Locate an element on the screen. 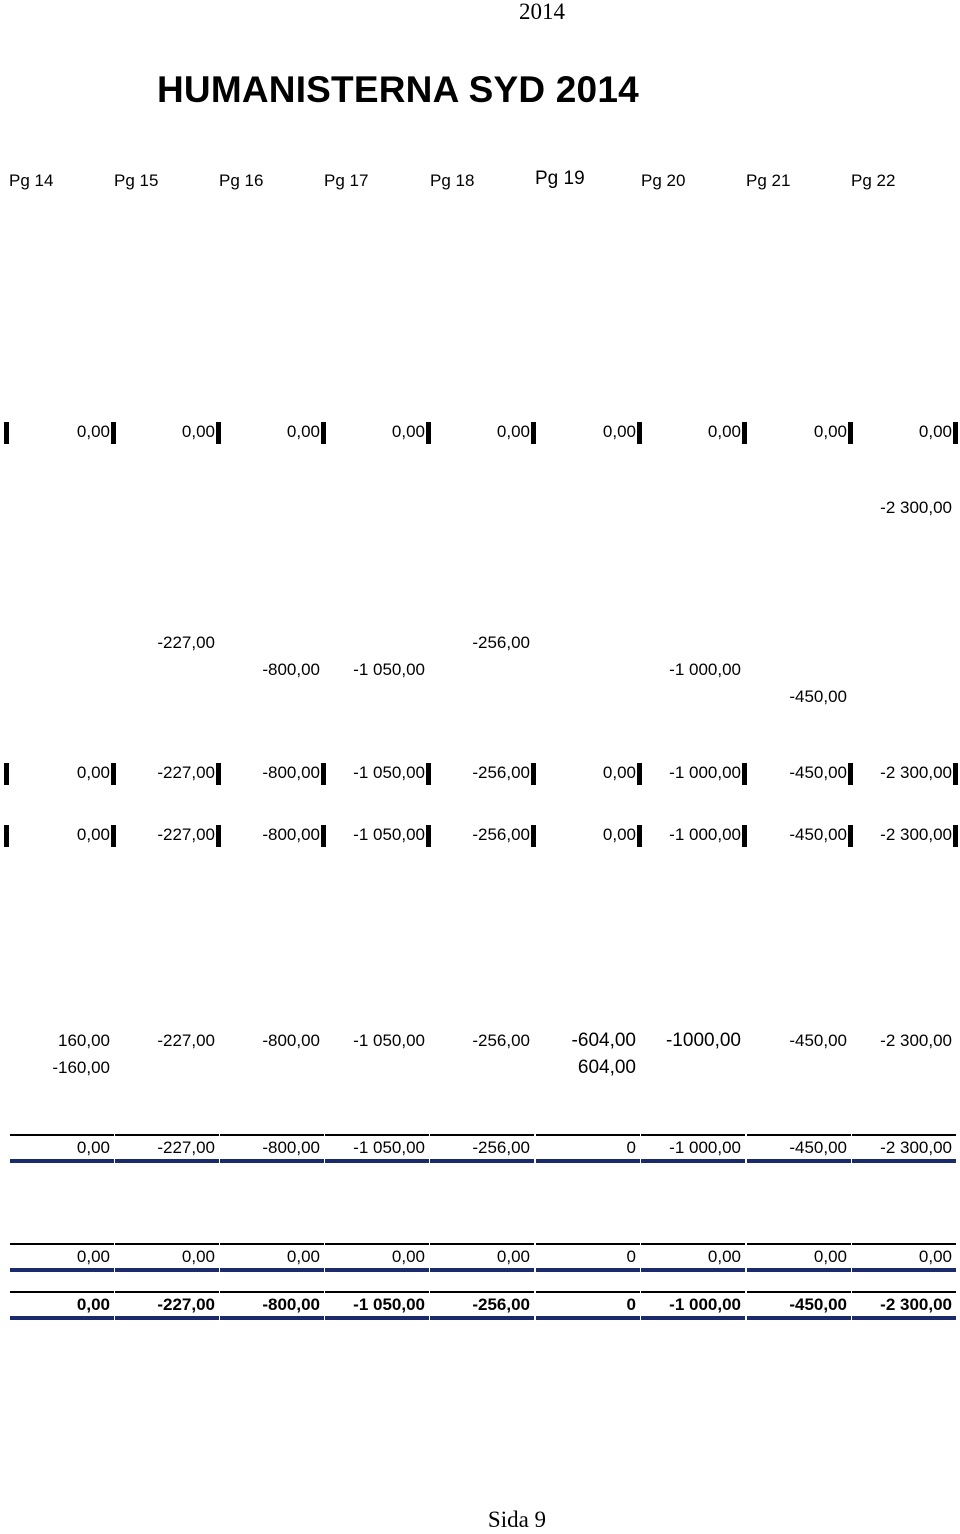 The width and height of the screenshot is (960, 1534). row-total-2: 0,00 0,00 0,00 0,00 0,00 0 0,00 0,00 0,00 is located at coordinates (480, 1257).